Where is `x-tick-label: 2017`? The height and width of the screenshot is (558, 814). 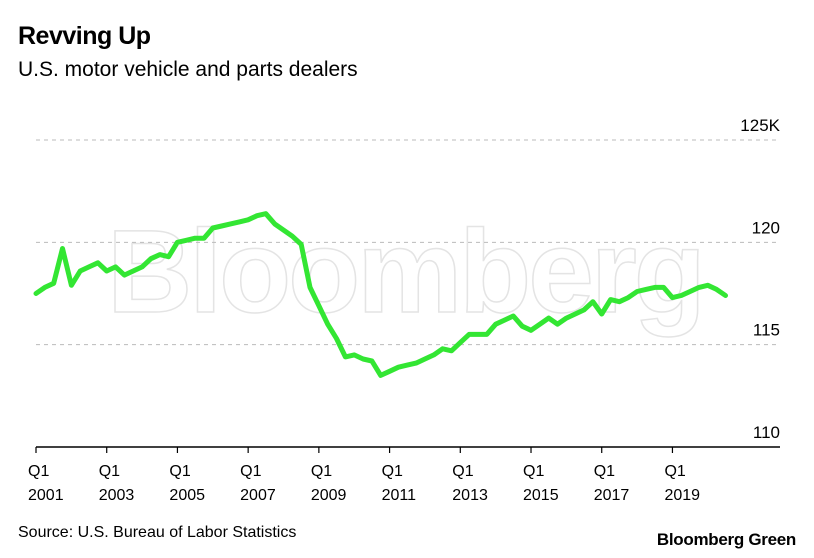 x-tick-label: 2017 is located at coordinates (612, 495).